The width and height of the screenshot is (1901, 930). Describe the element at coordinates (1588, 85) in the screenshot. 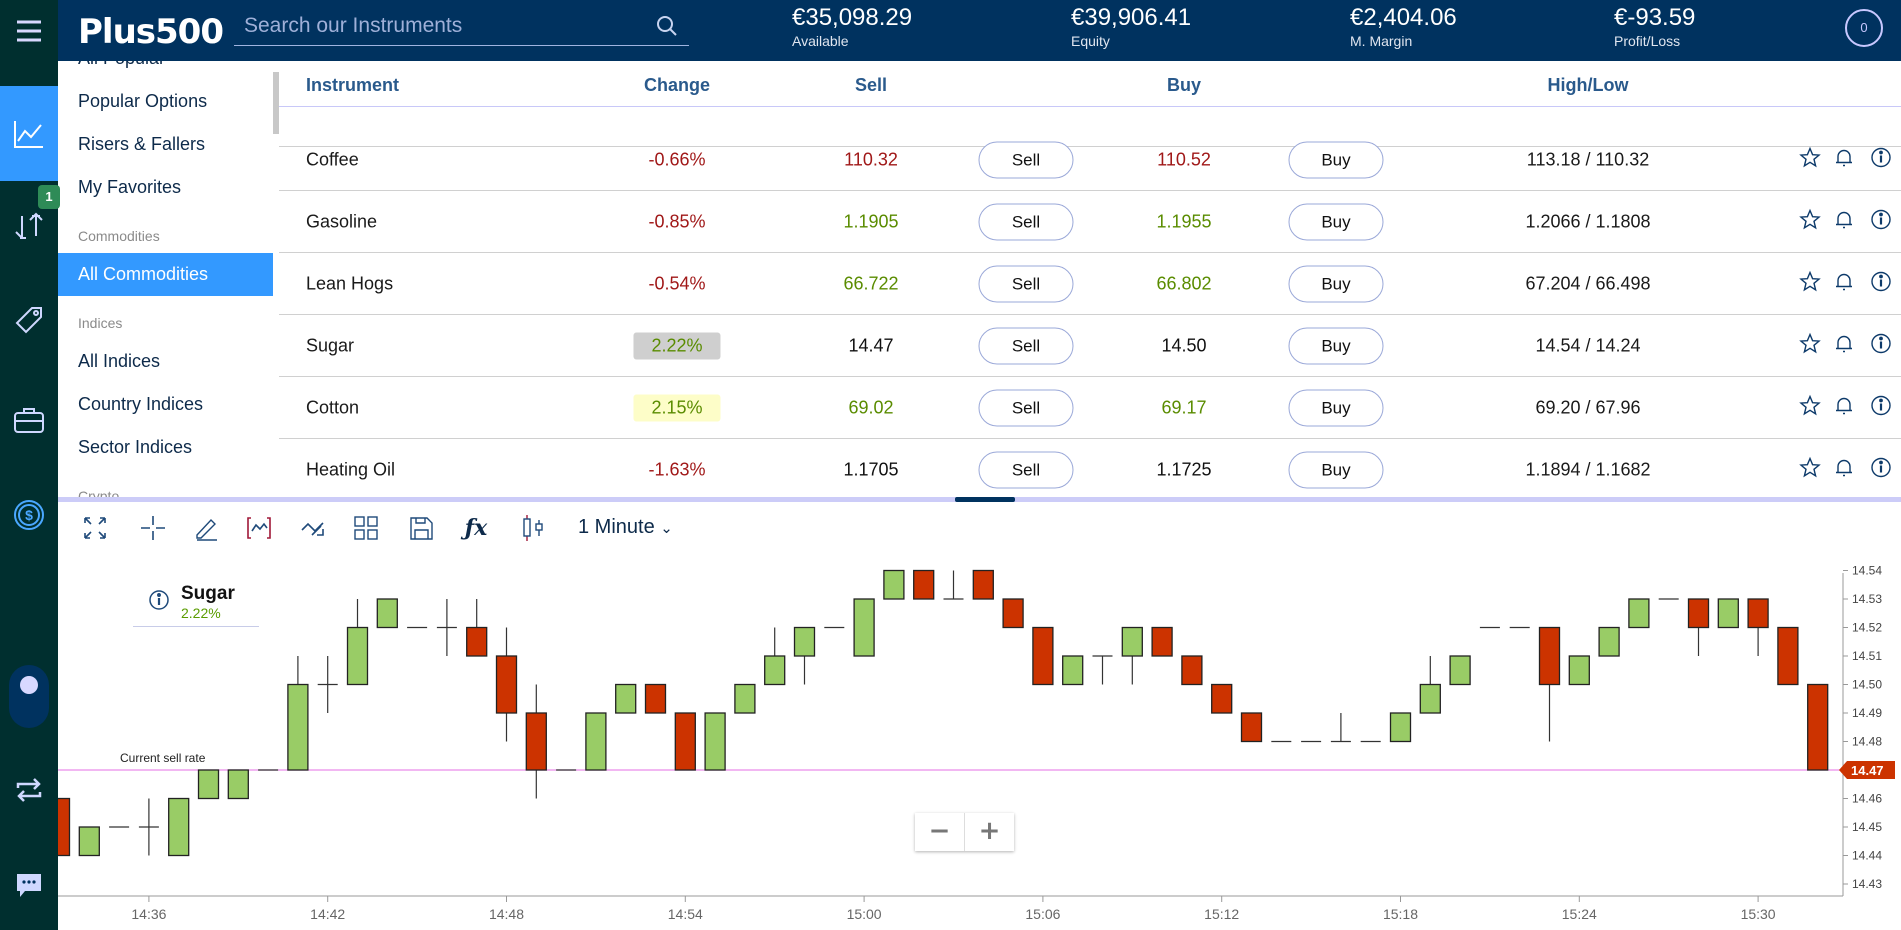

I see `col-high-low: High/Low` at that location.